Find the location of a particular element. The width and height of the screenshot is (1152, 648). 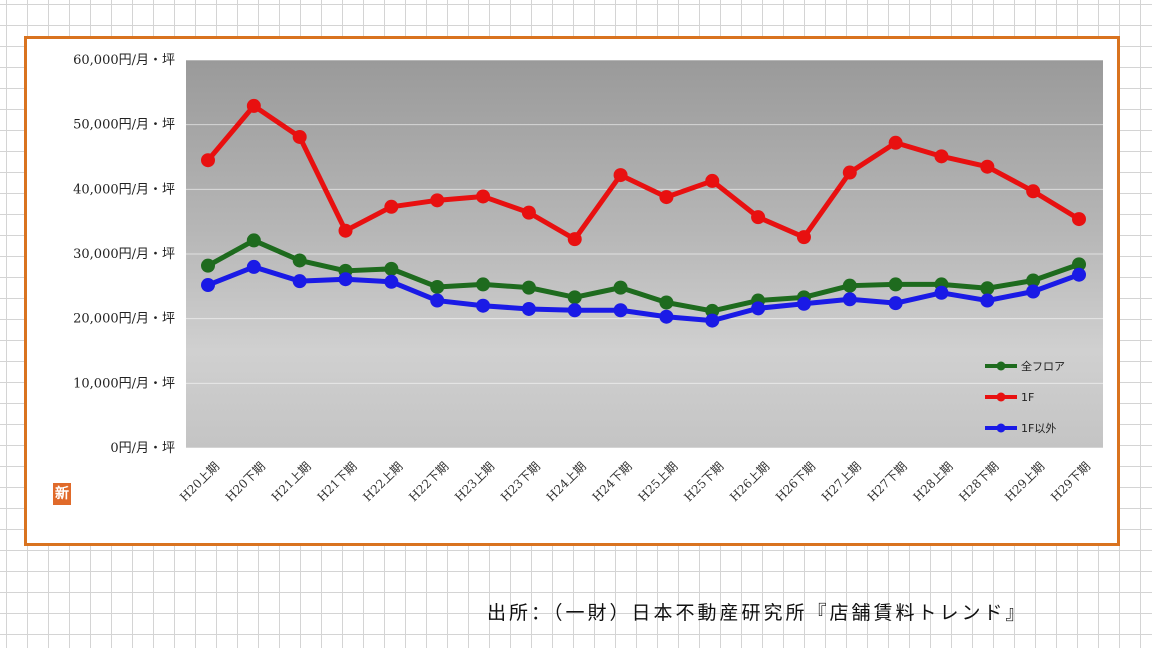

y-tick-label: 0円/月・坪 is located at coordinates (142, 448).